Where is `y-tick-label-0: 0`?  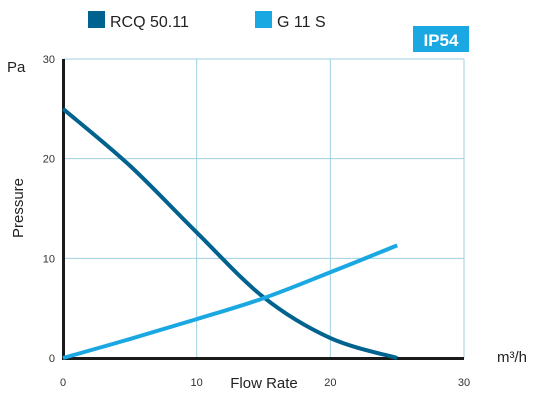 y-tick-label-0: 0 is located at coordinates (52, 359).